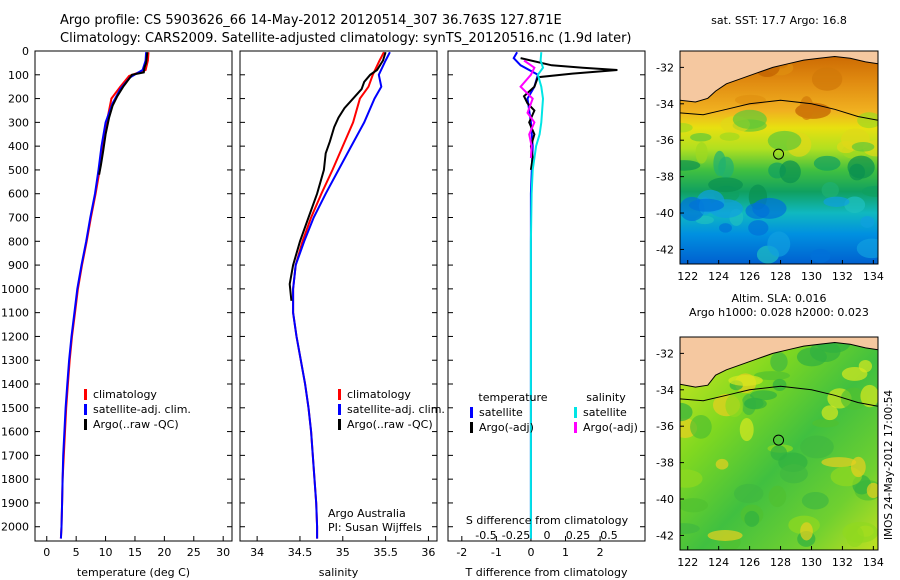 This screenshot has width=900, height=580. What do you see at coordinates (18, 241) in the screenshot?
I see `depth-tick-label: 800` at bounding box center [18, 241].